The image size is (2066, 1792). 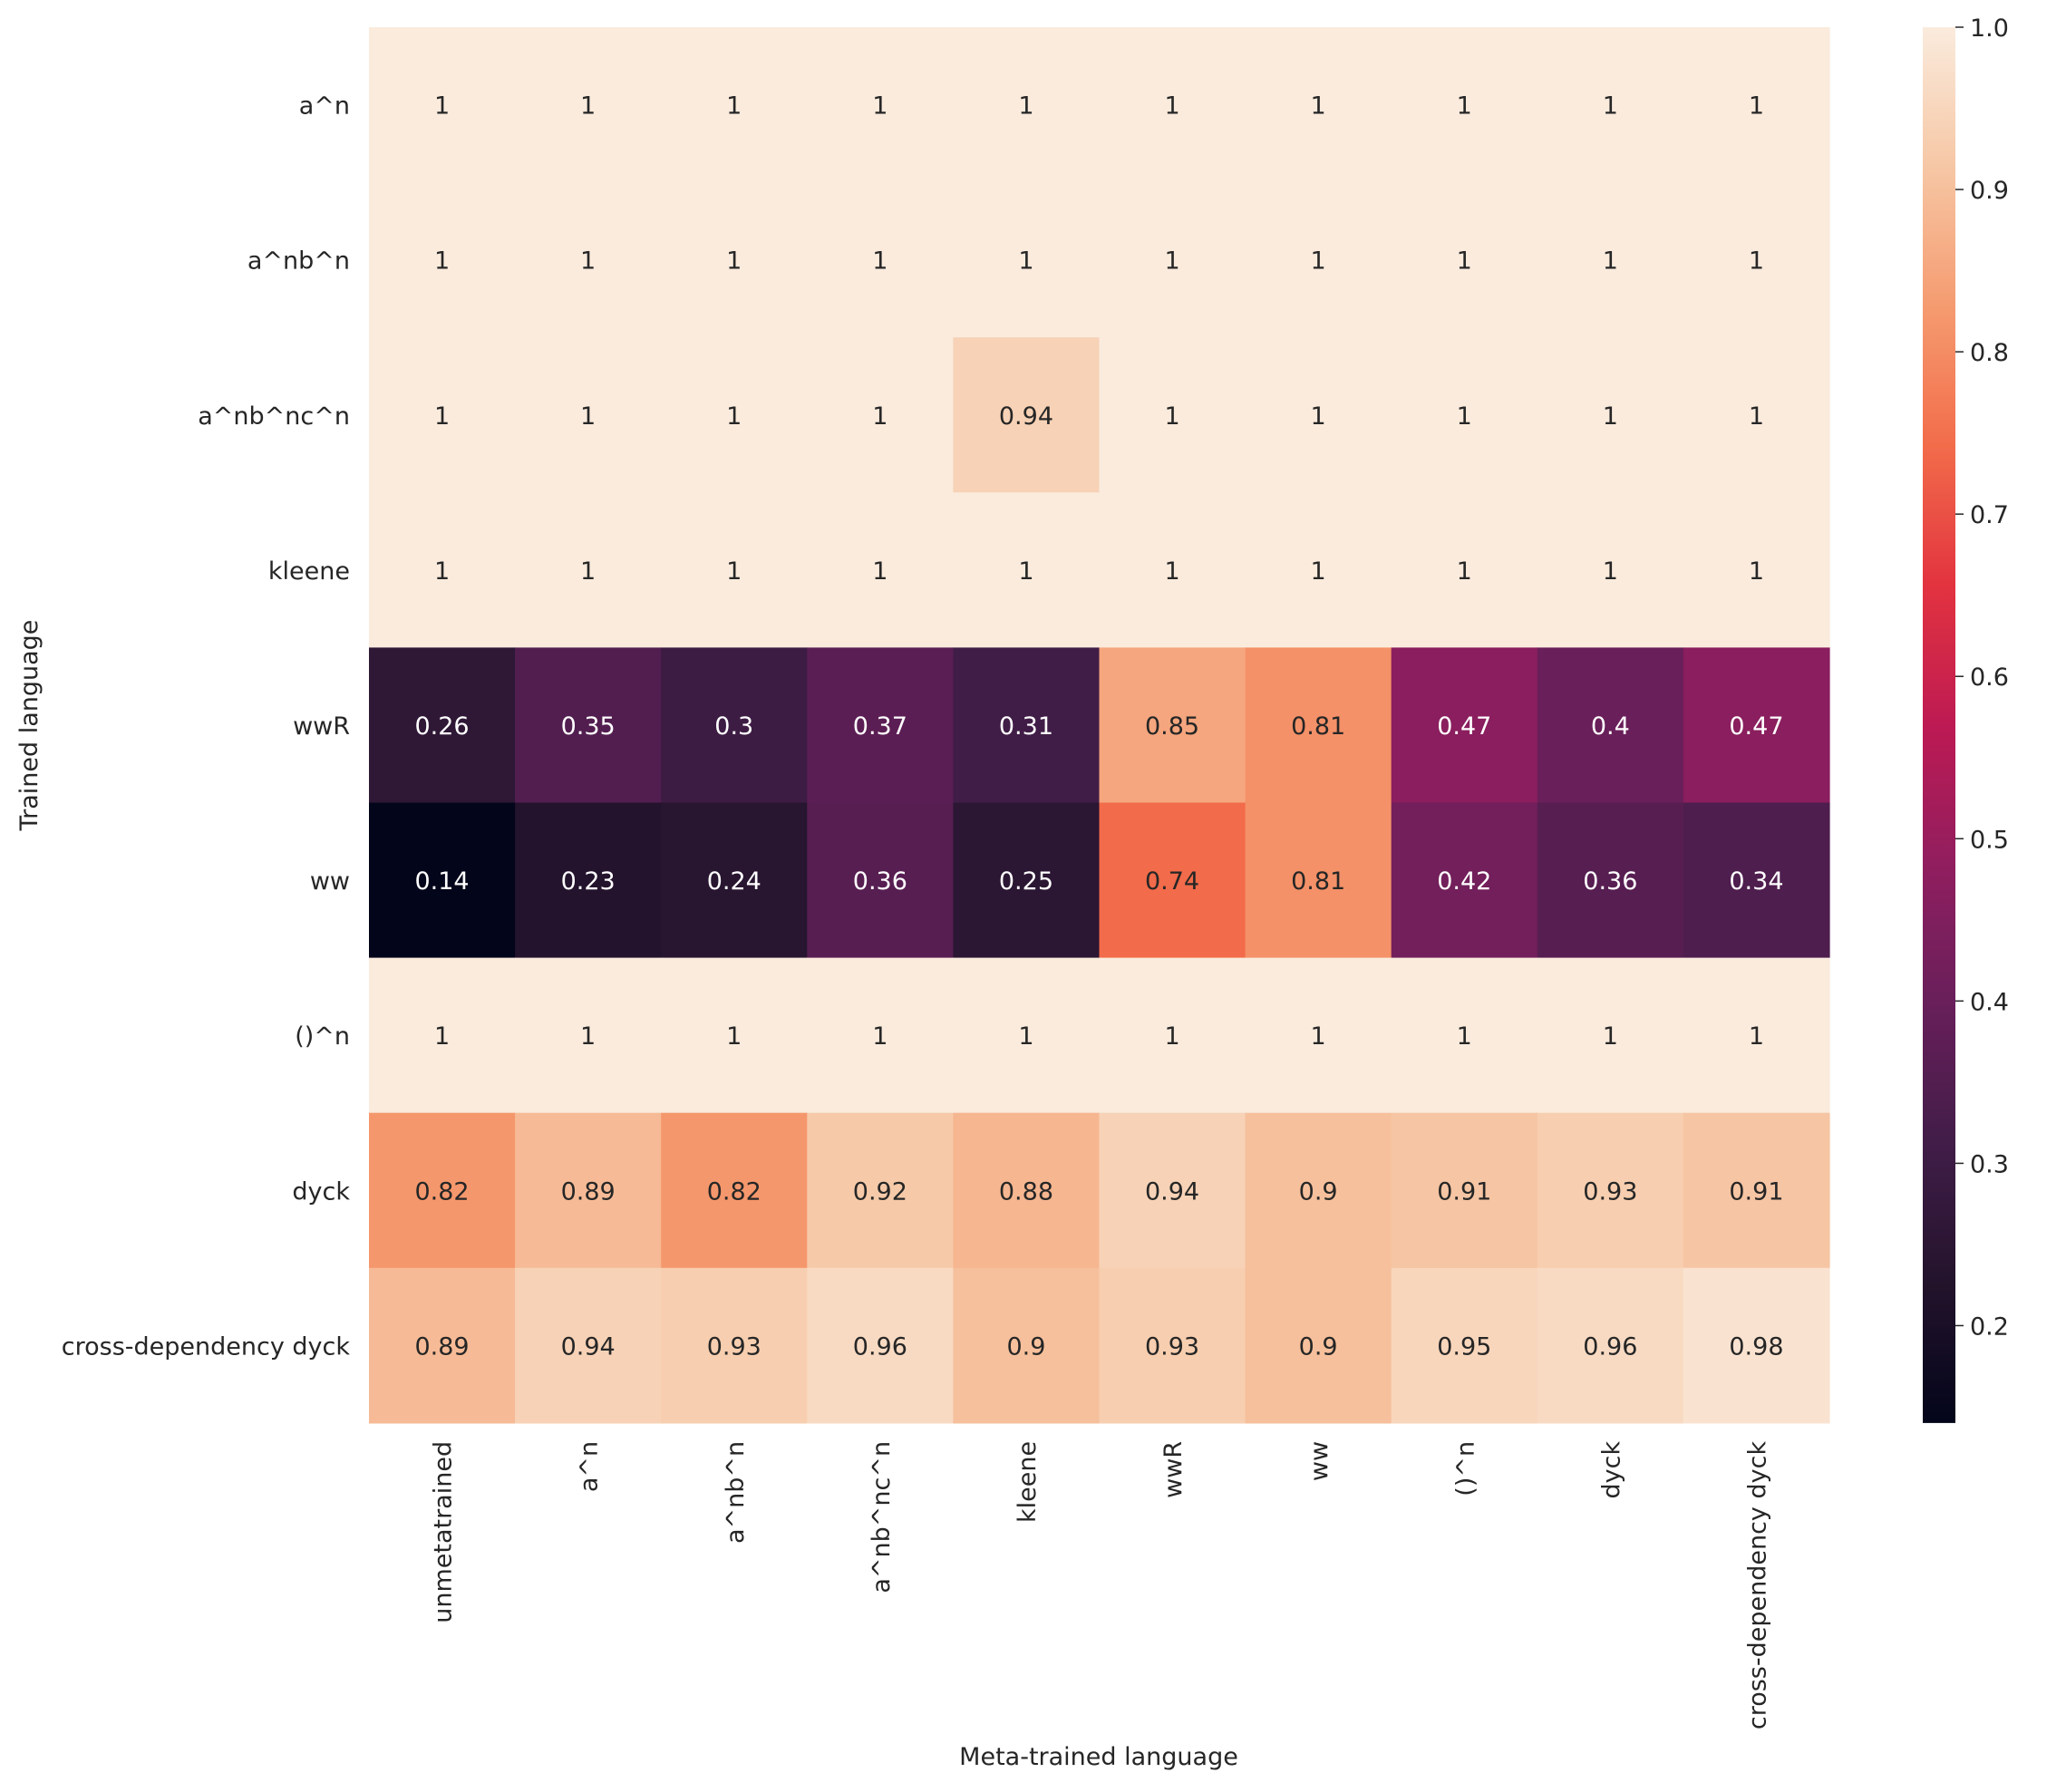 What do you see at coordinates (1026, 882) in the screenshot?
I see `cell-value-label: 0.25` at bounding box center [1026, 882].